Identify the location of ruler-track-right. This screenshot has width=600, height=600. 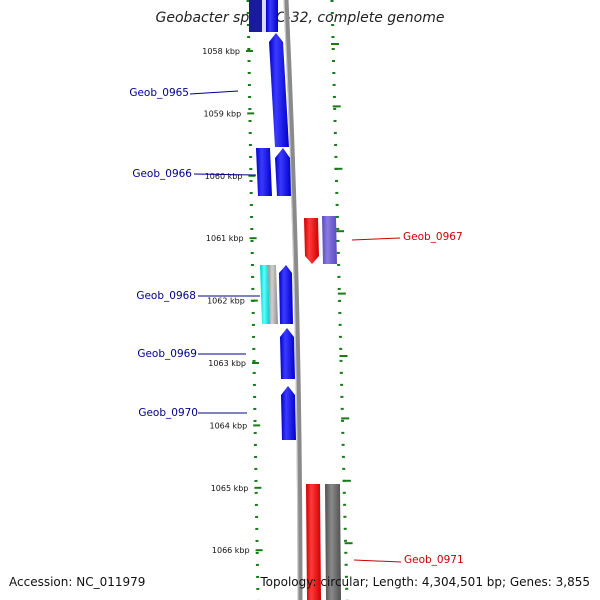
(339, 300).